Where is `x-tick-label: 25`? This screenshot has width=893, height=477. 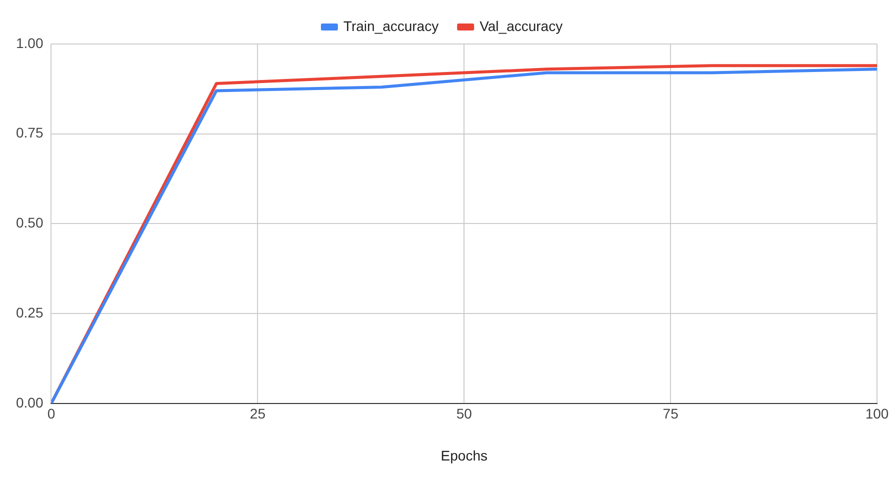
x-tick-label: 25 is located at coordinates (258, 414).